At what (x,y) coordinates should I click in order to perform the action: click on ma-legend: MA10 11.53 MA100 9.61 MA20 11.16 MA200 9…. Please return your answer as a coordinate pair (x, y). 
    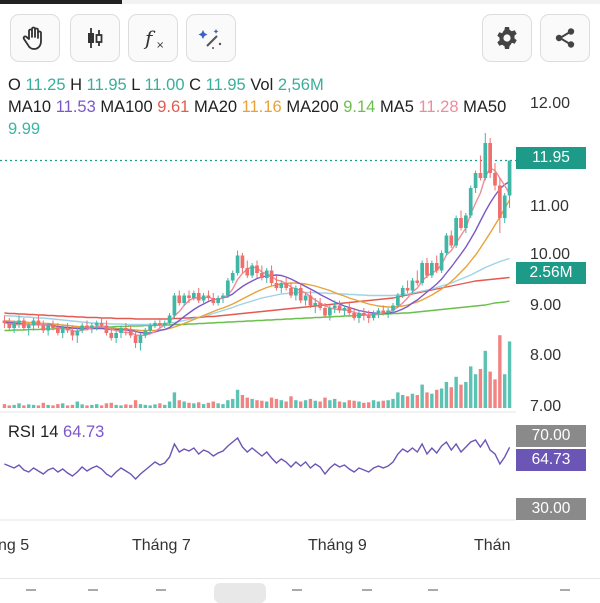
    Looking at the image, I should click on (257, 107).